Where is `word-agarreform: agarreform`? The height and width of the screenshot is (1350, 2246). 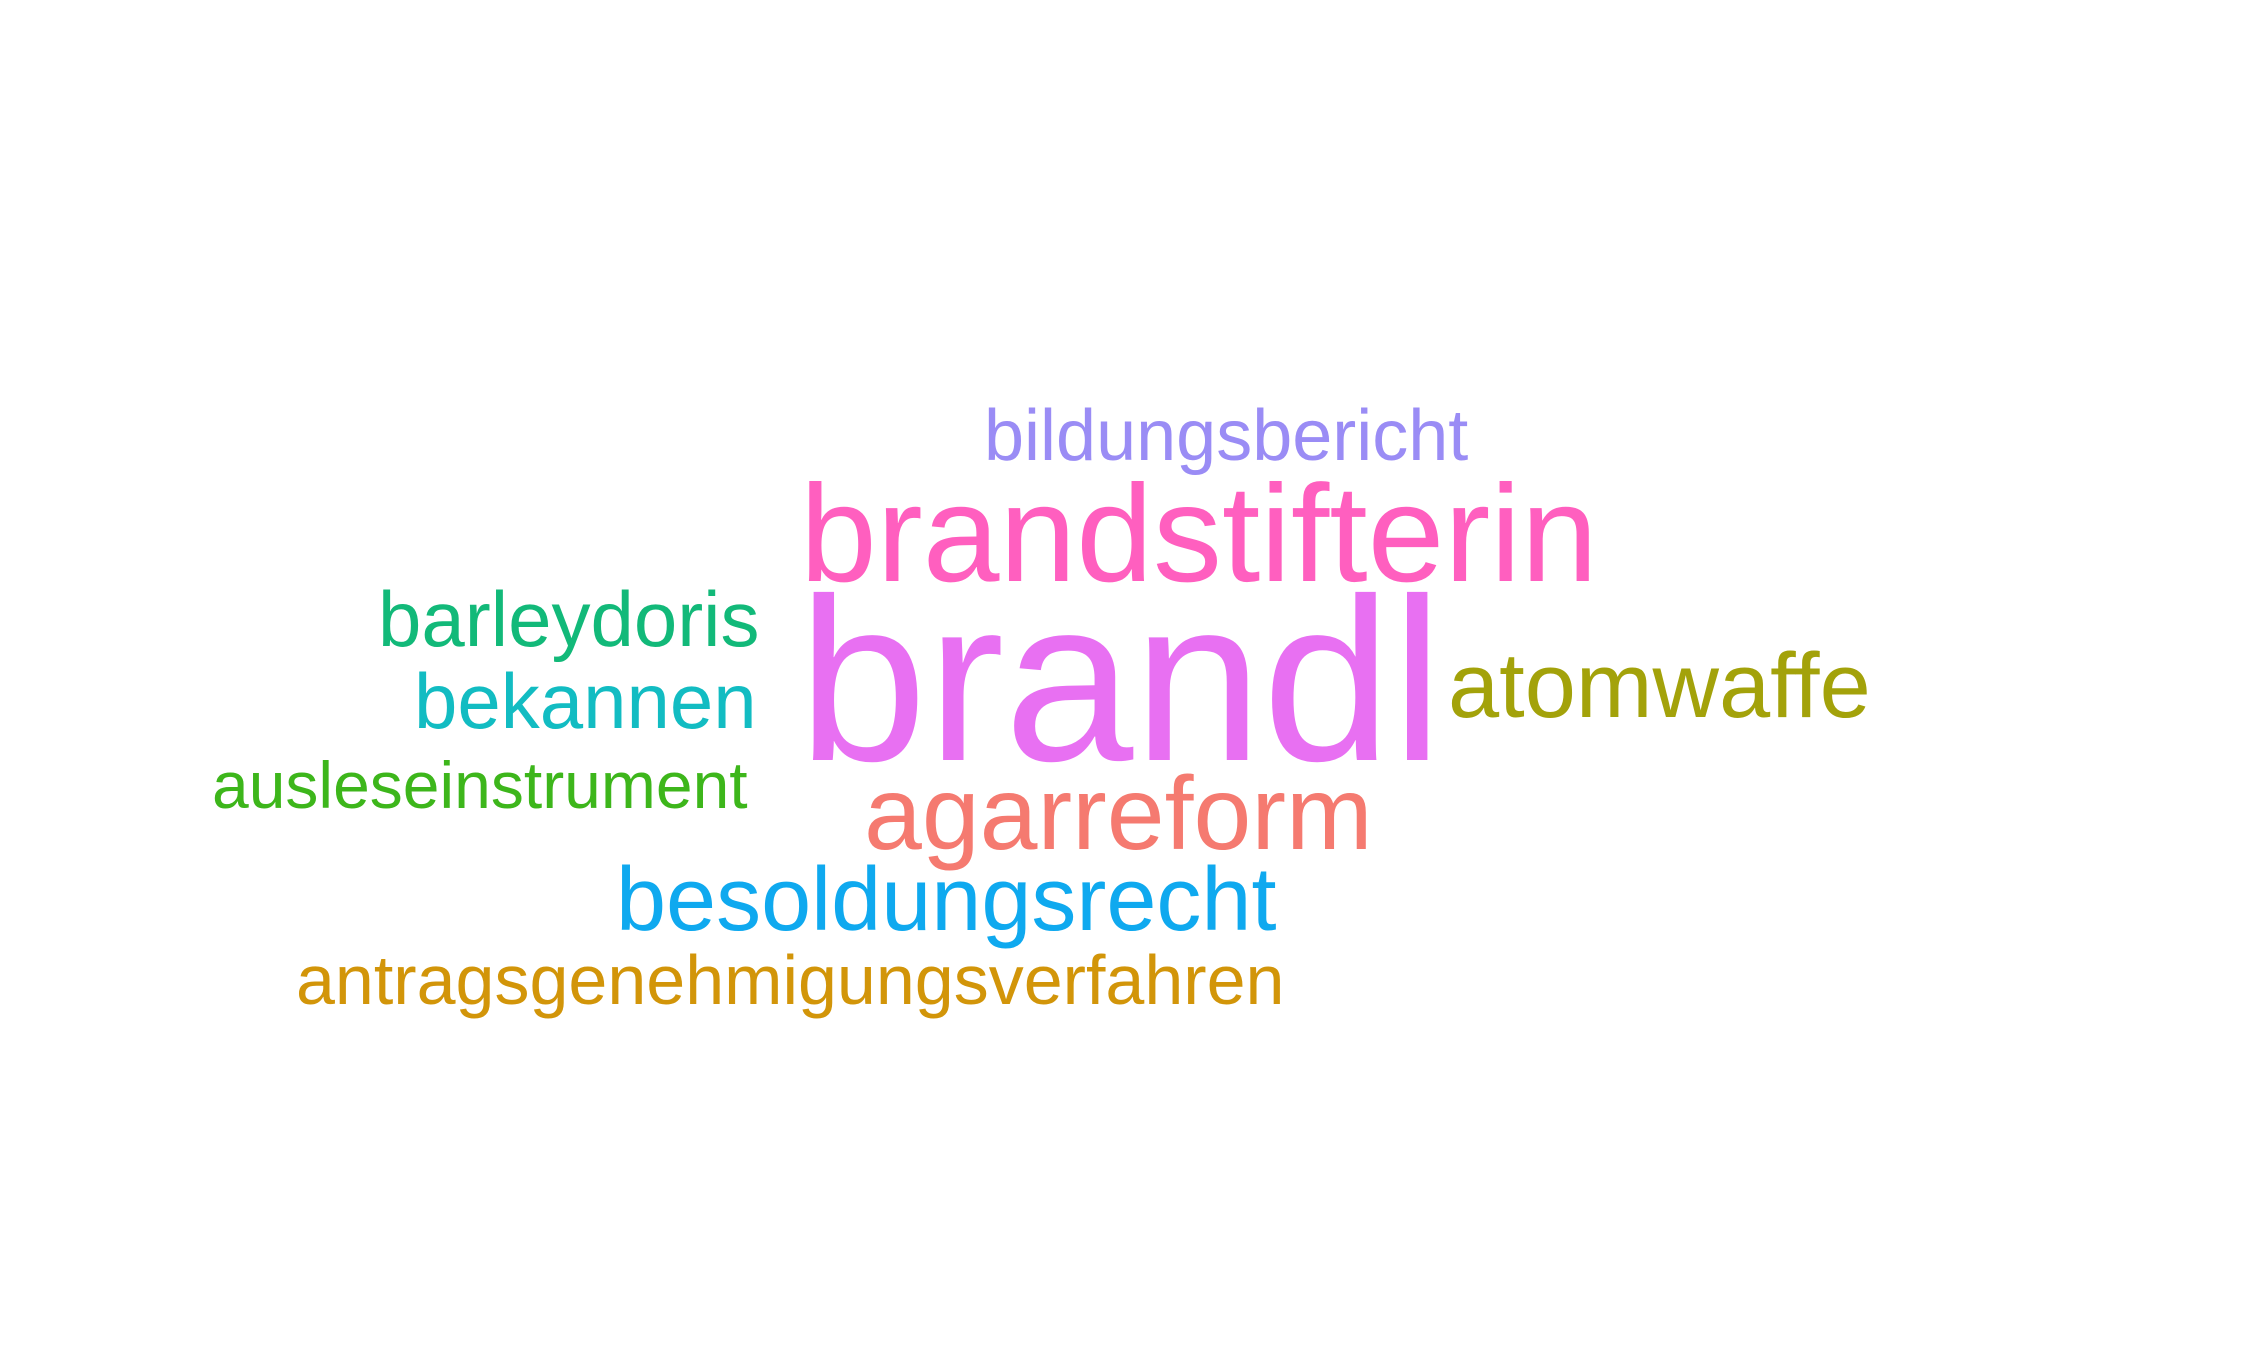 word-agarreform: agarreform is located at coordinates (1118, 814).